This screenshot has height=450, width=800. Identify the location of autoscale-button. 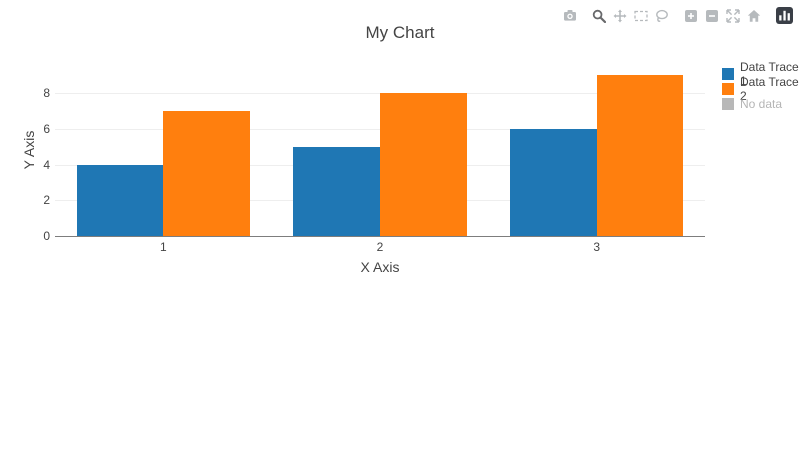
(733, 16).